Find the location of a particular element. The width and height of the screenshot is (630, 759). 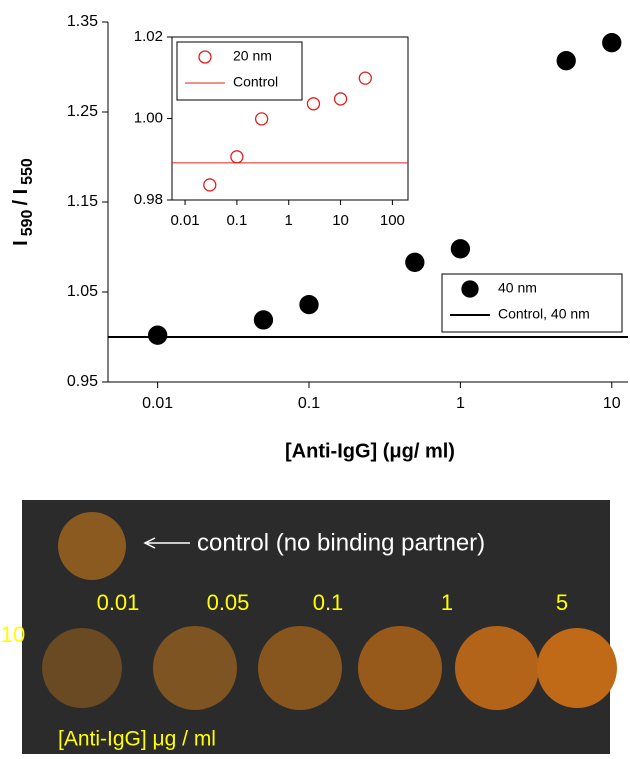

well-labels: 0.01 0.05 0.1 1 5 10 is located at coordinates (284, 618).